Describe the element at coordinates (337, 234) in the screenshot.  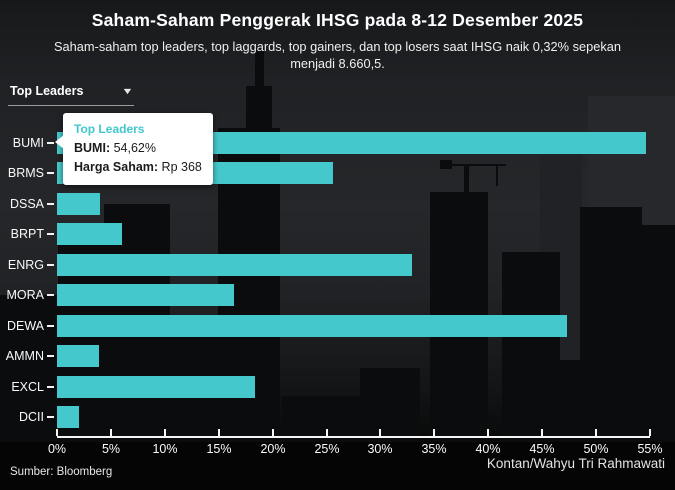
I see `chart-row-brpt: BRPT` at that location.